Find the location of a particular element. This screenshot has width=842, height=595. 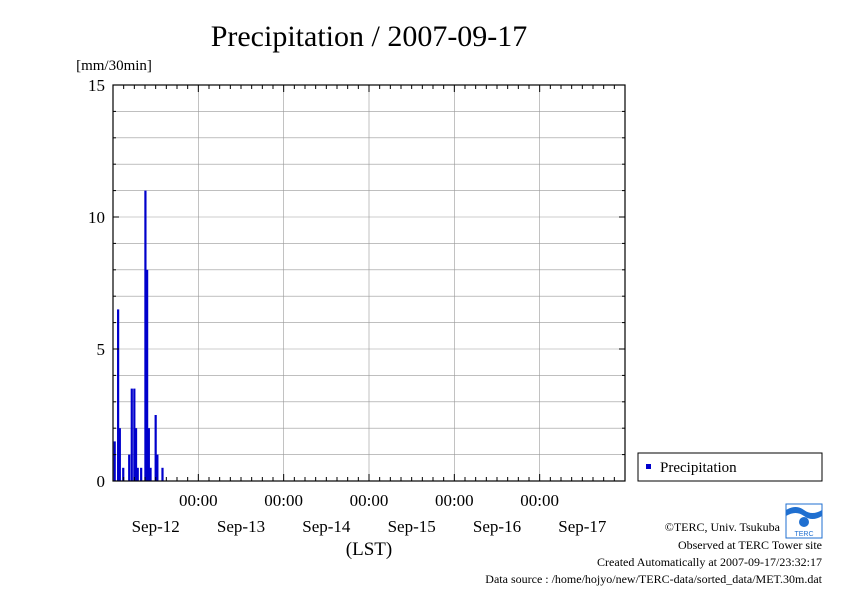

chart-title: Precipitation / 2007-09-17 is located at coordinates (369, 36).